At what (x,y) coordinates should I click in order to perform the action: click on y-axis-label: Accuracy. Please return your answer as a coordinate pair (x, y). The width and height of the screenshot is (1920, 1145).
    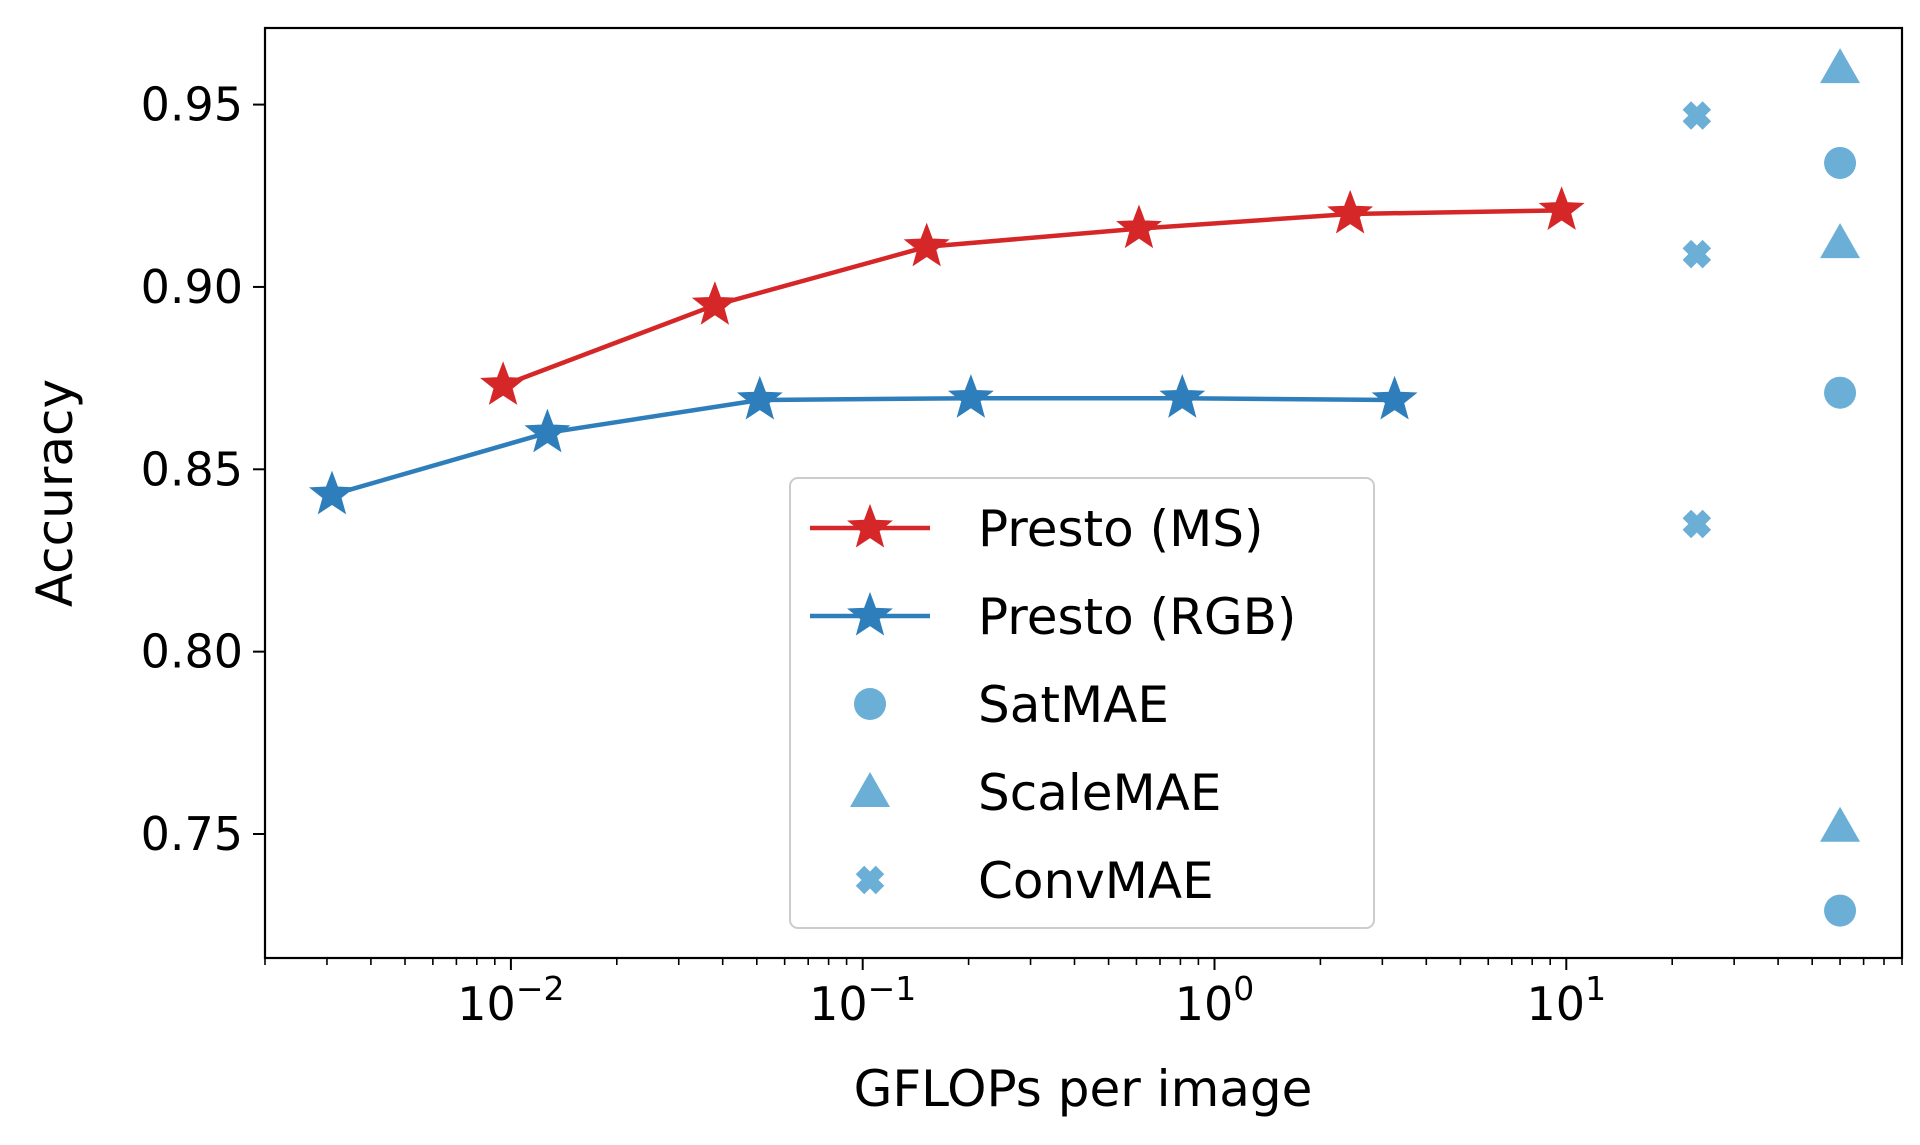
    Looking at the image, I should click on (55, 493).